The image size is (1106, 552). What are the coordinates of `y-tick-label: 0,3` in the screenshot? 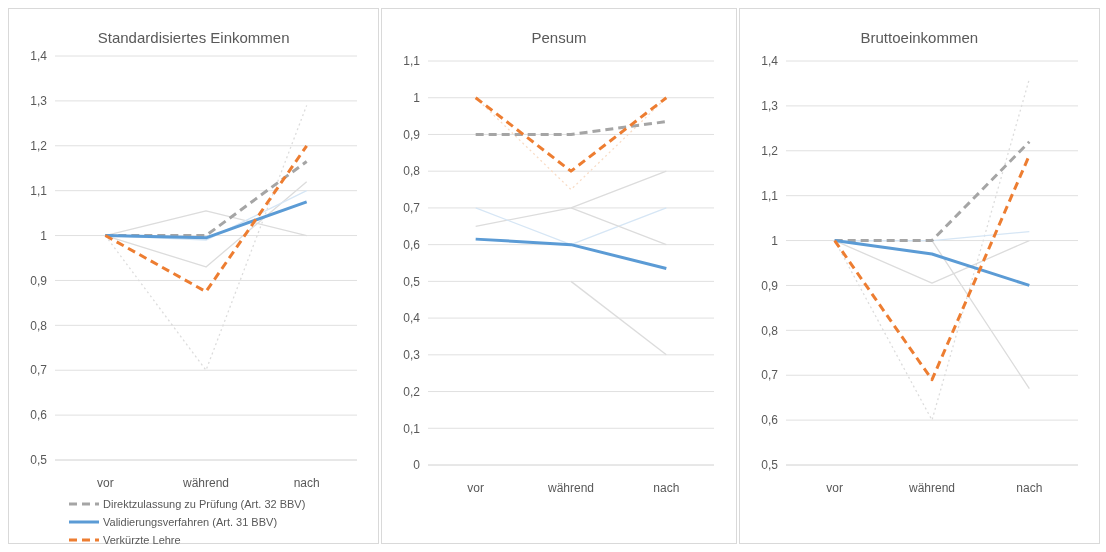 It's located at (412, 355).